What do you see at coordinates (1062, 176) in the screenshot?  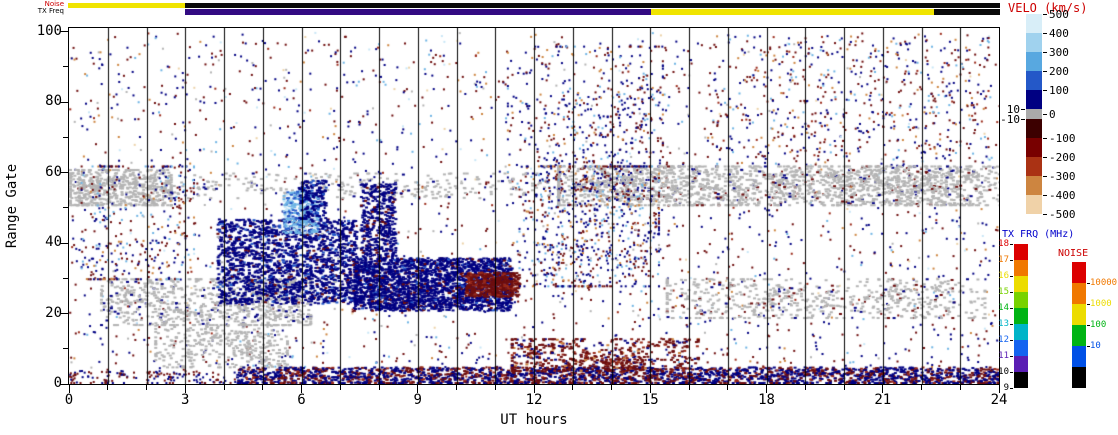 I see `velocity-scale-label: -300` at bounding box center [1062, 176].